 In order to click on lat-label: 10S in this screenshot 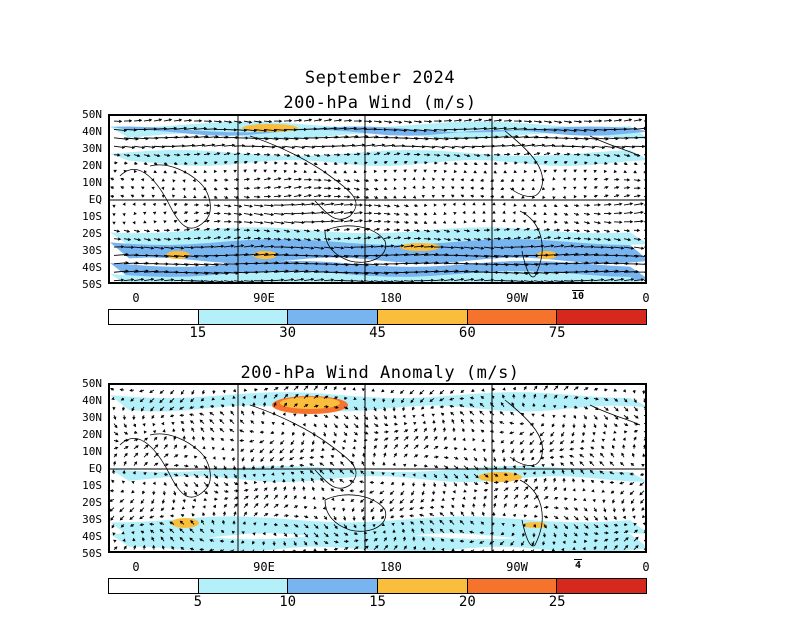, I will do `click(92, 485)`.